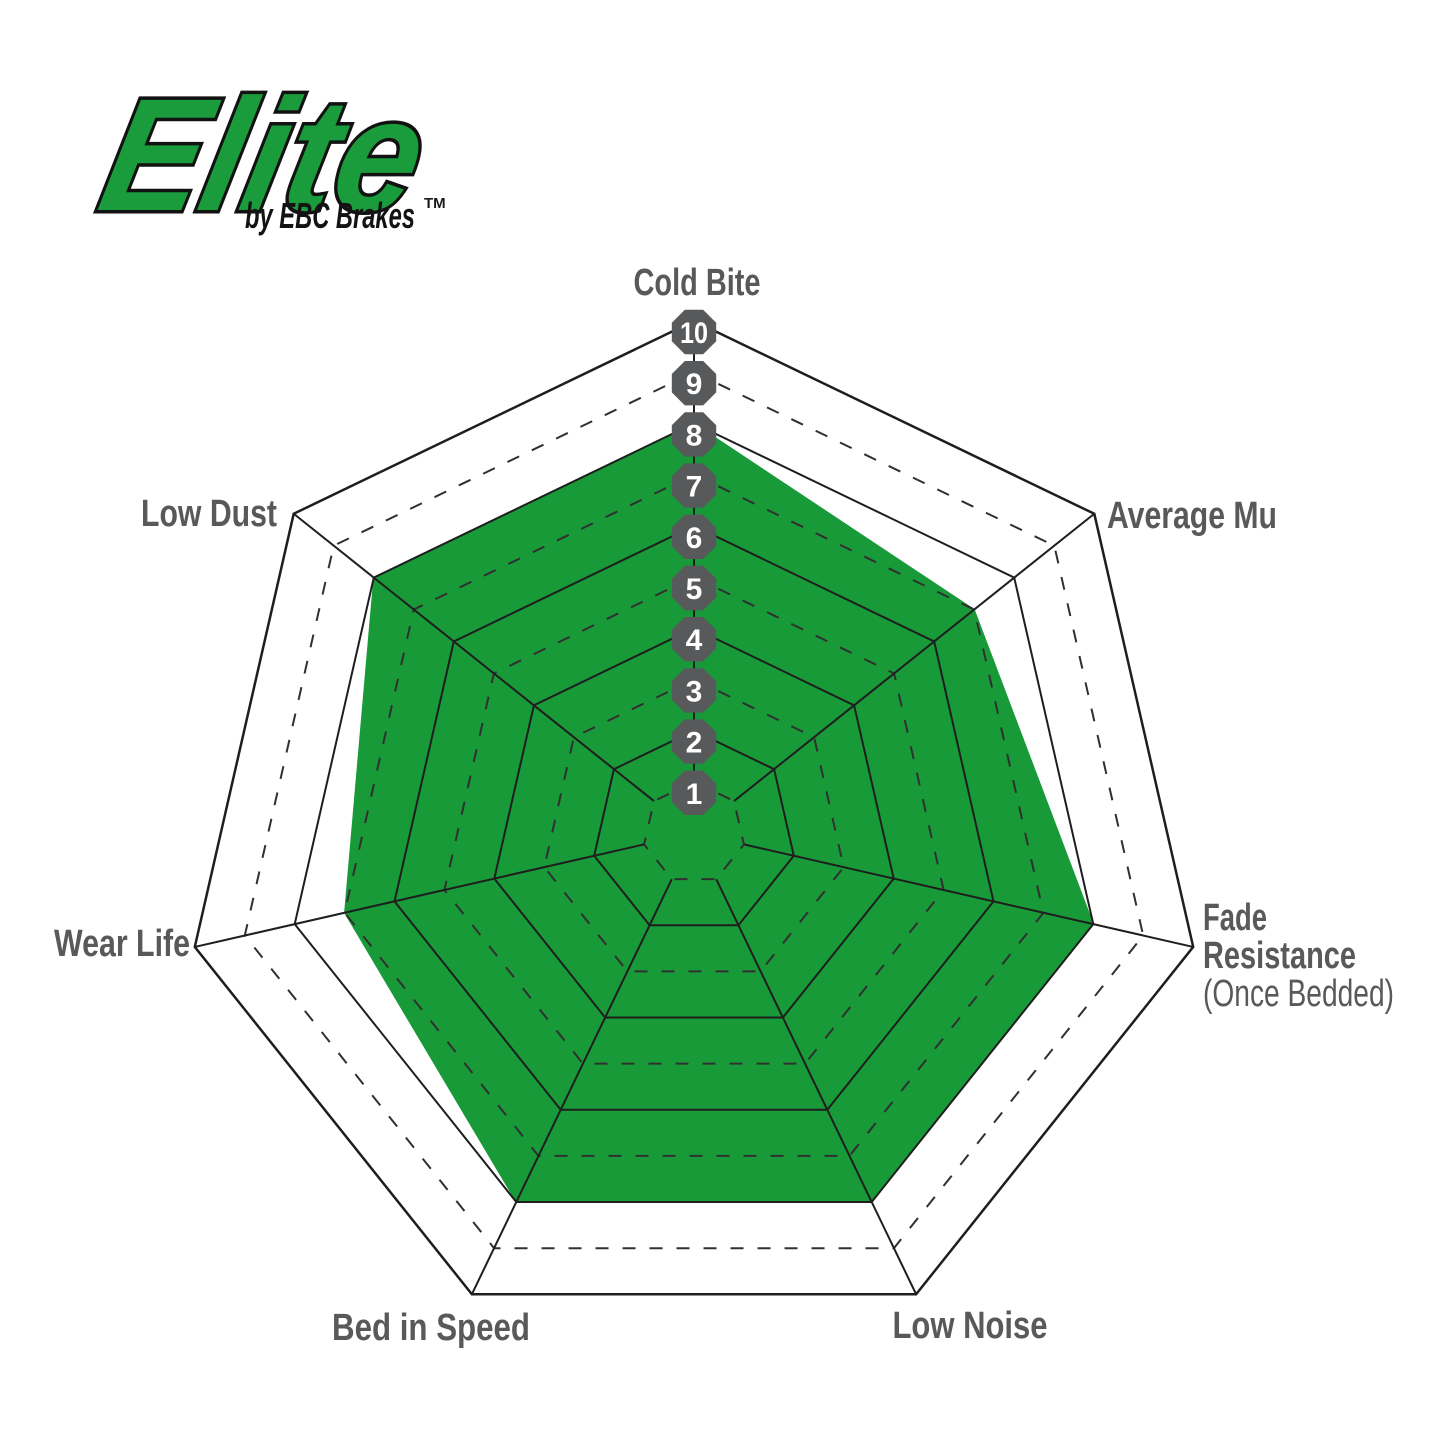  Describe the element at coordinates (209, 514) in the screenshot. I see `axis-label-low-dust: Low Dust` at that location.